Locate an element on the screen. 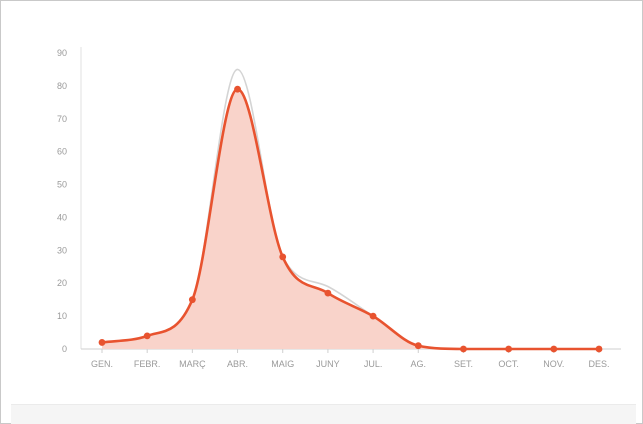 This screenshot has height=424, width=643. x-tick-label: MAIG is located at coordinates (282, 364).